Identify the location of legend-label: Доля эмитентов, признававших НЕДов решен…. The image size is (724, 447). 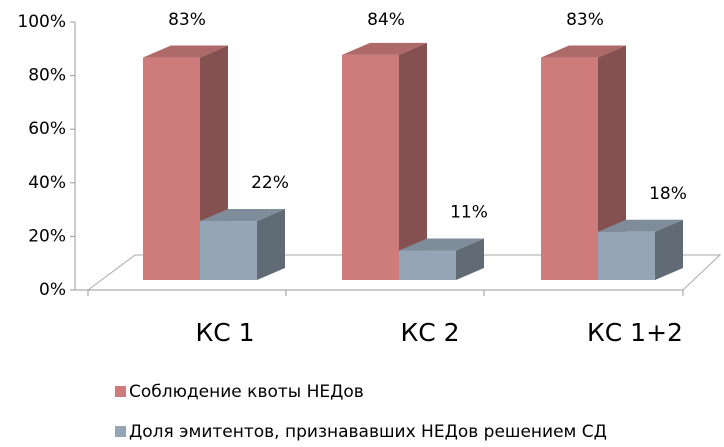
(368, 432).